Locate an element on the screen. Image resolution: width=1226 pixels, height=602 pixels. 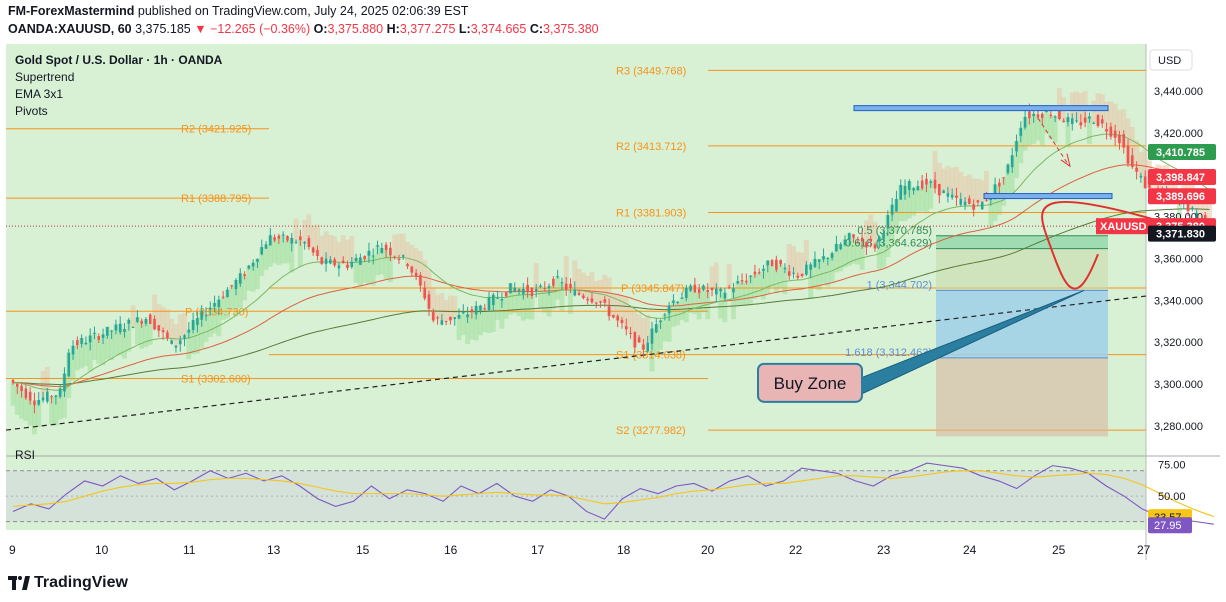
legend-pivots: Pivots is located at coordinates (31, 111).